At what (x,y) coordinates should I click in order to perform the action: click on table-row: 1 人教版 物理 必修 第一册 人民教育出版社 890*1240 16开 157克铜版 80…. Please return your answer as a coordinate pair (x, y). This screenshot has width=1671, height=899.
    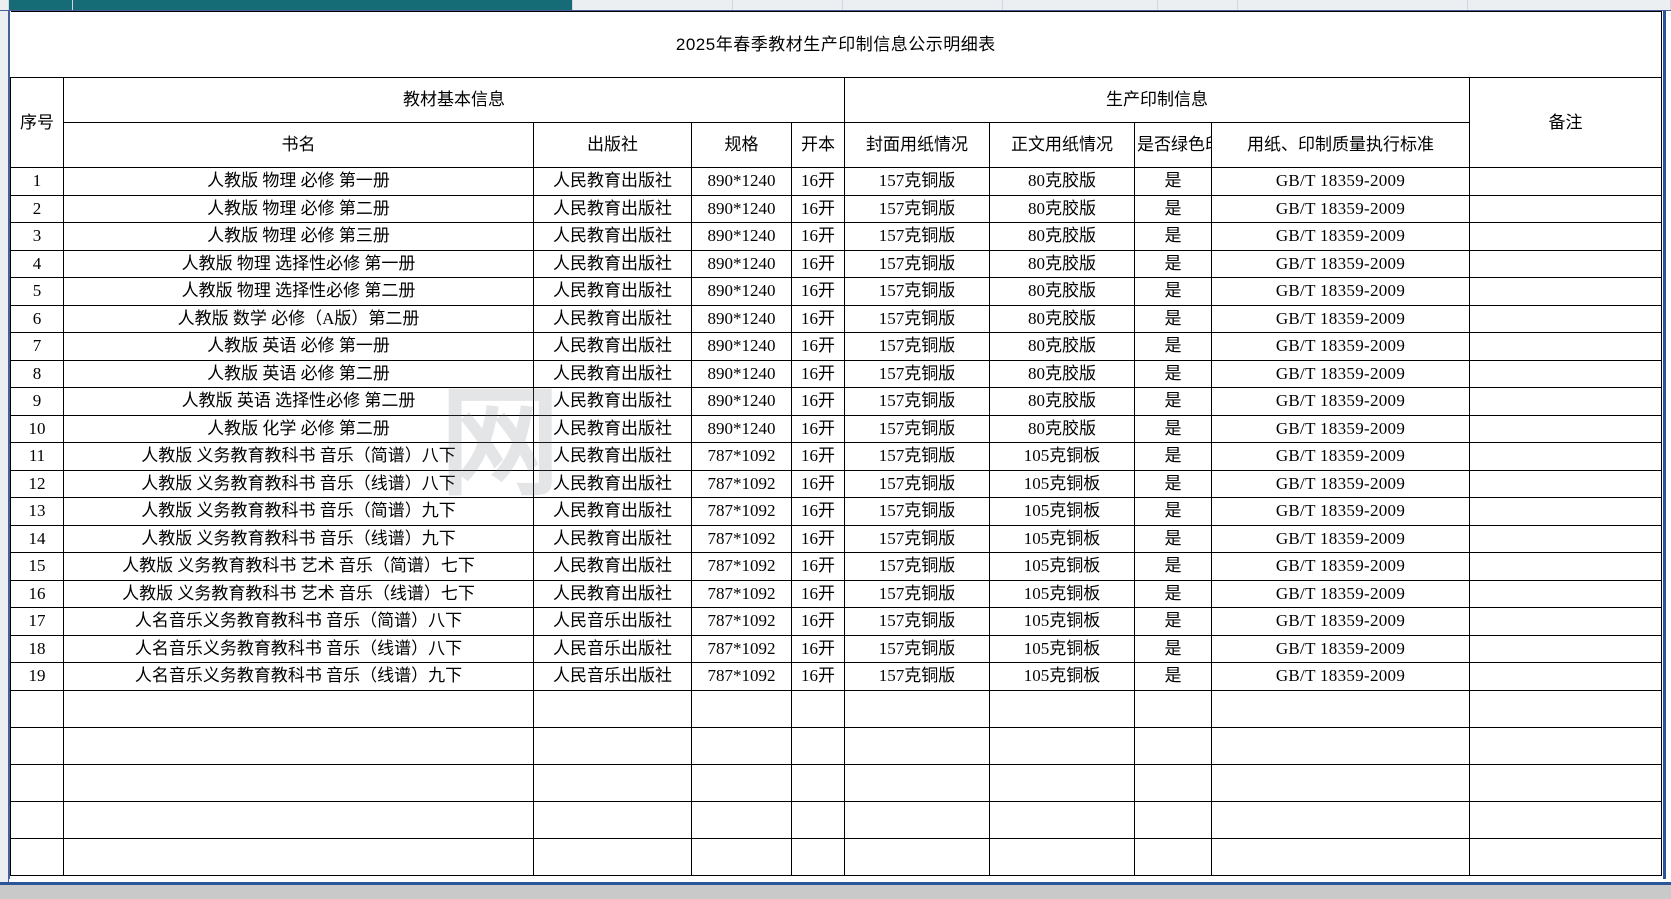
    Looking at the image, I should click on (836, 181).